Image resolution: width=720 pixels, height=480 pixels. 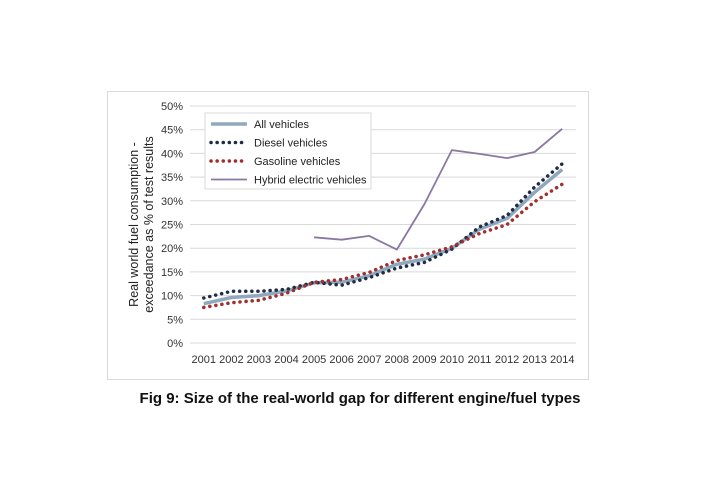 I want to click on x-tick-label: 2005, so click(x=314, y=360).